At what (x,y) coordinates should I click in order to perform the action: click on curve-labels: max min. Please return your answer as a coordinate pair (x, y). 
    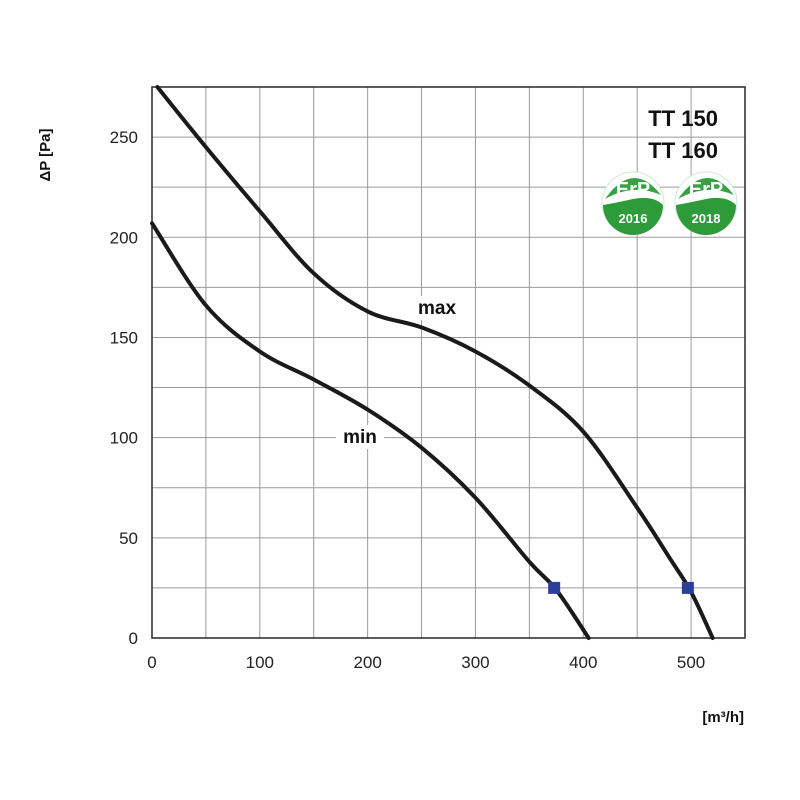
    Looking at the image, I should click on (398, 372).